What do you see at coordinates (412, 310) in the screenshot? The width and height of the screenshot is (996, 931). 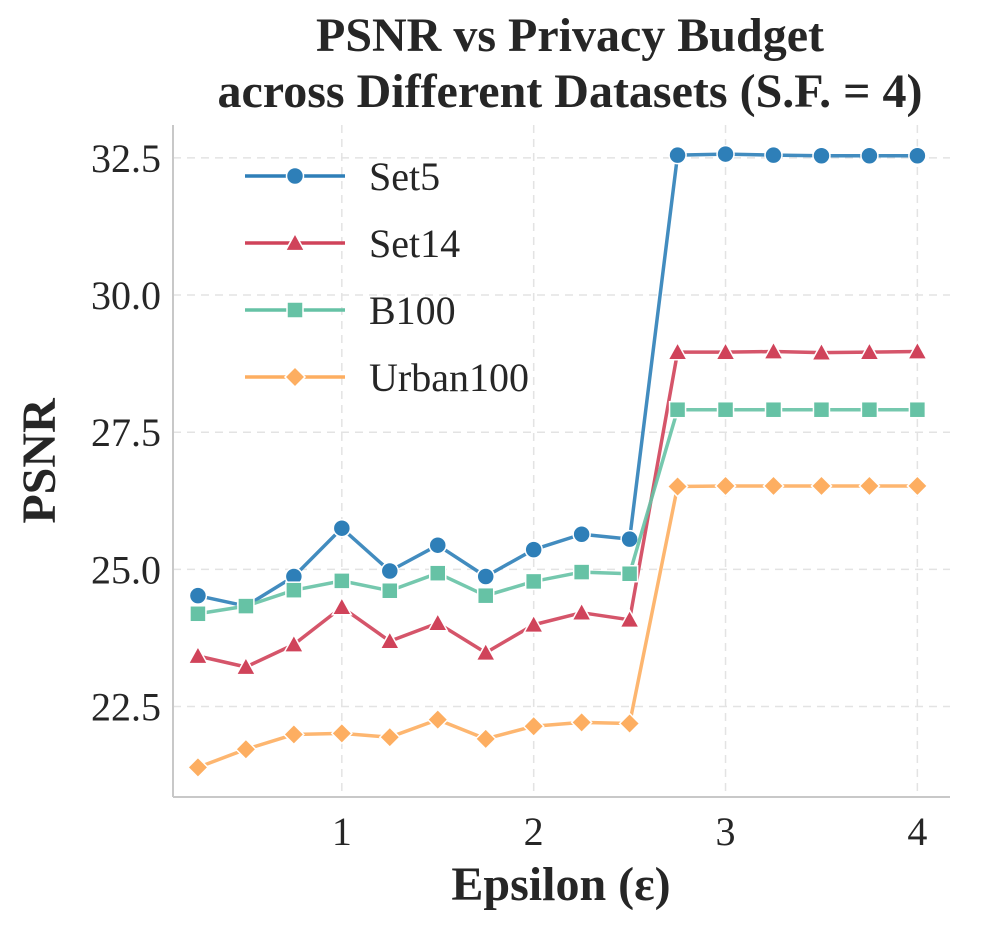 I see `legend-label-b100: B100` at bounding box center [412, 310].